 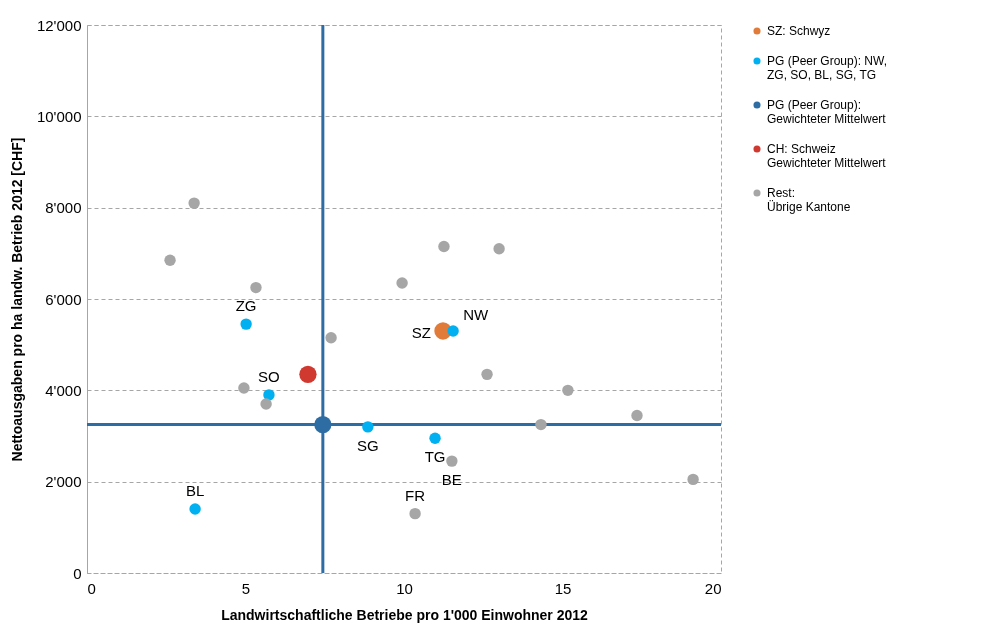 I want to click on y-tick-label: 12'000, so click(x=59, y=25).